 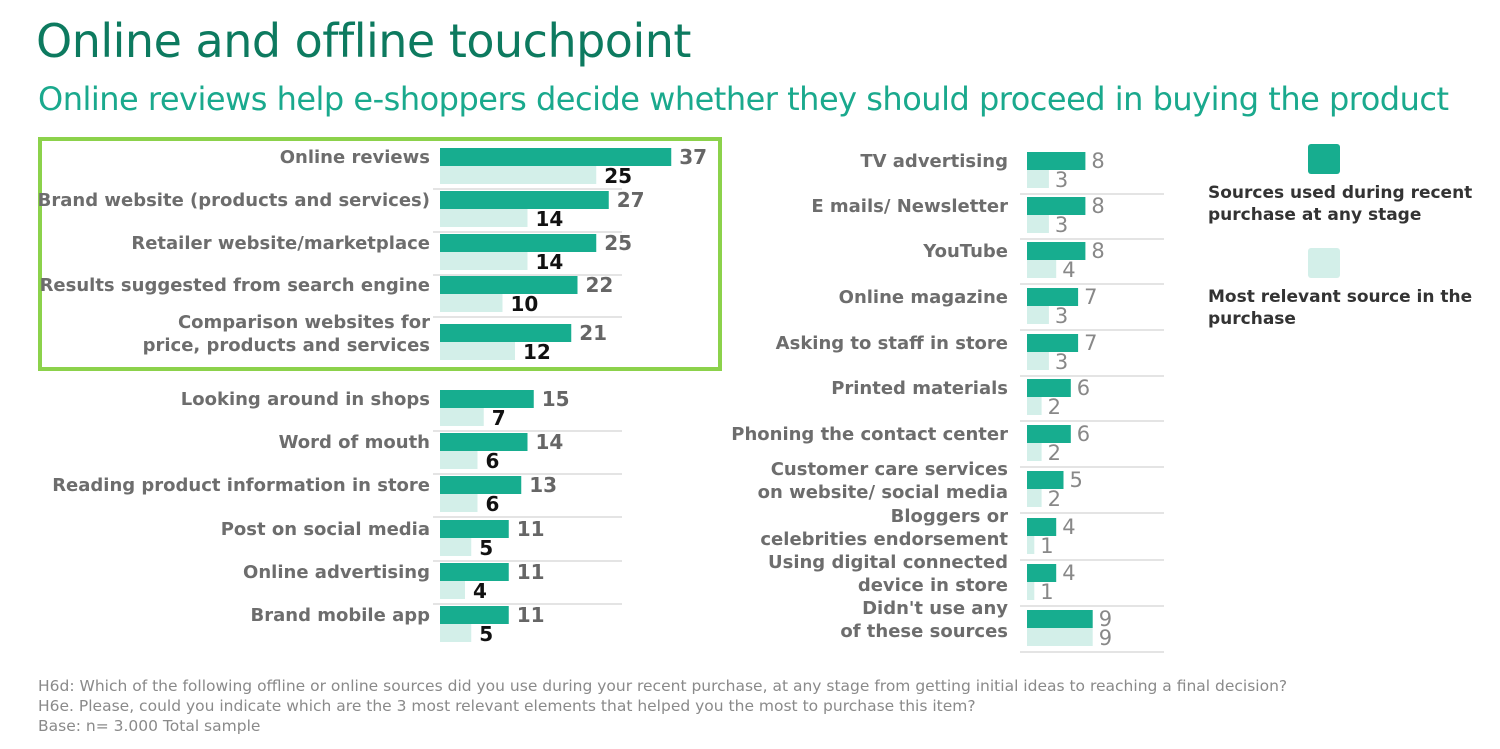 I want to click on category-label: Phoning the contact center, so click(x=869, y=434).